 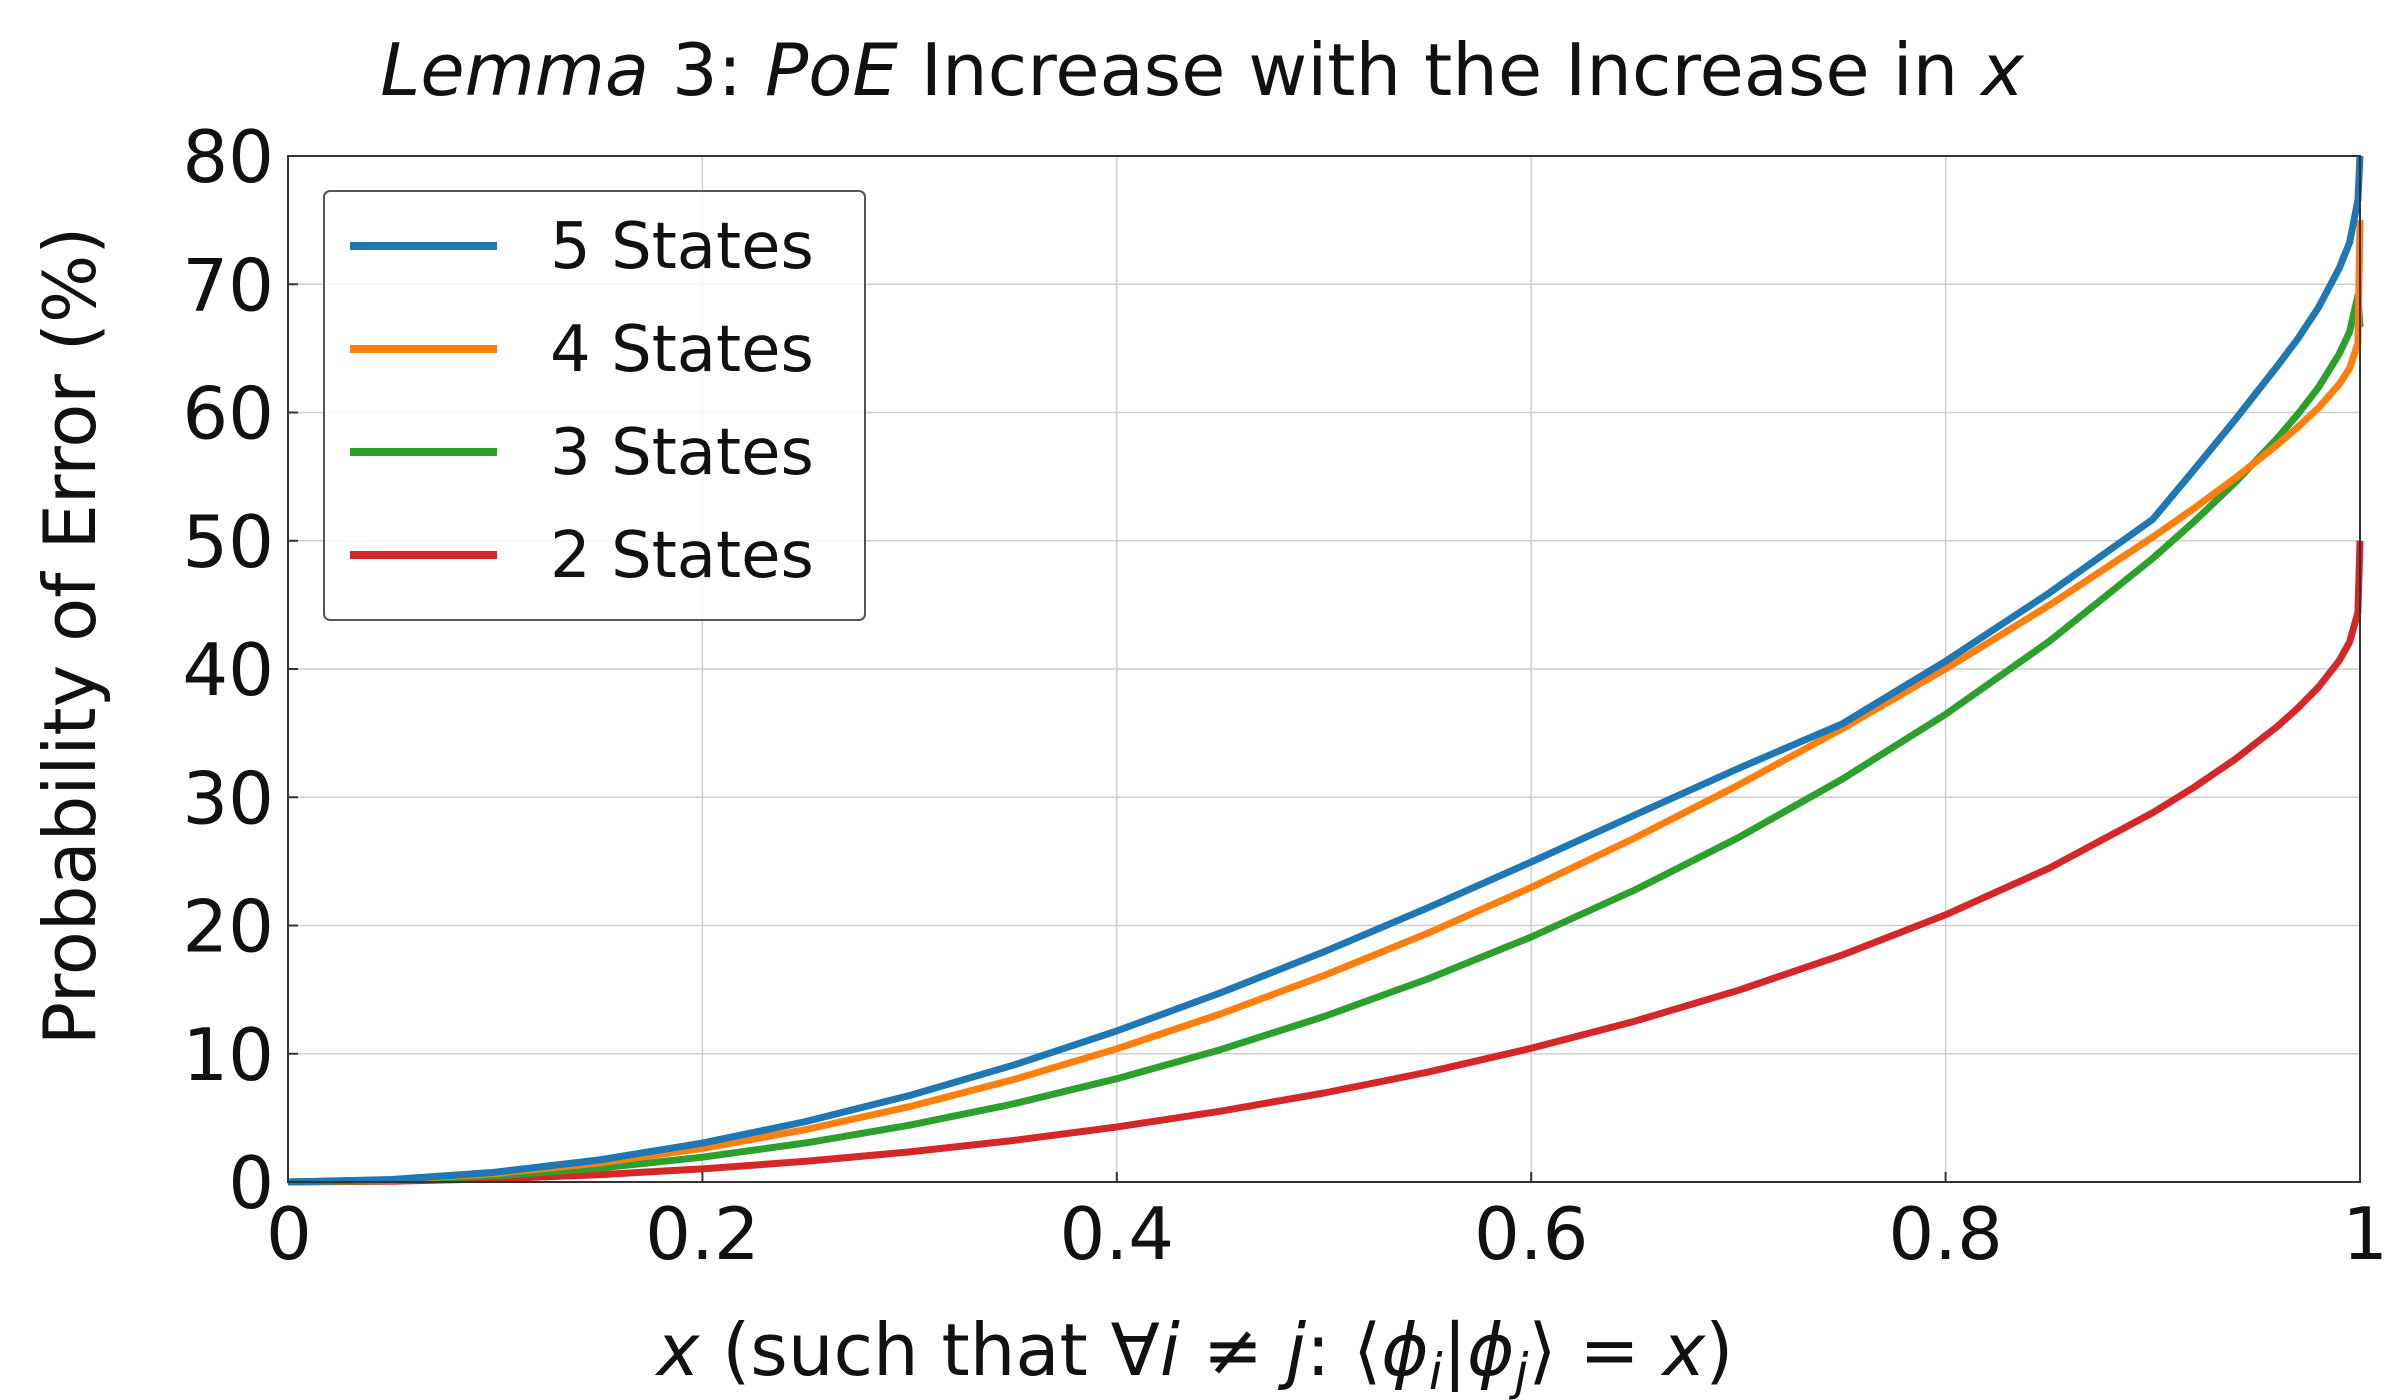 What do you see at coordinates (1117, 1234) in the screenshot?
I see `x-tick-label: 0.4` at bounding box center [1117, 1234].